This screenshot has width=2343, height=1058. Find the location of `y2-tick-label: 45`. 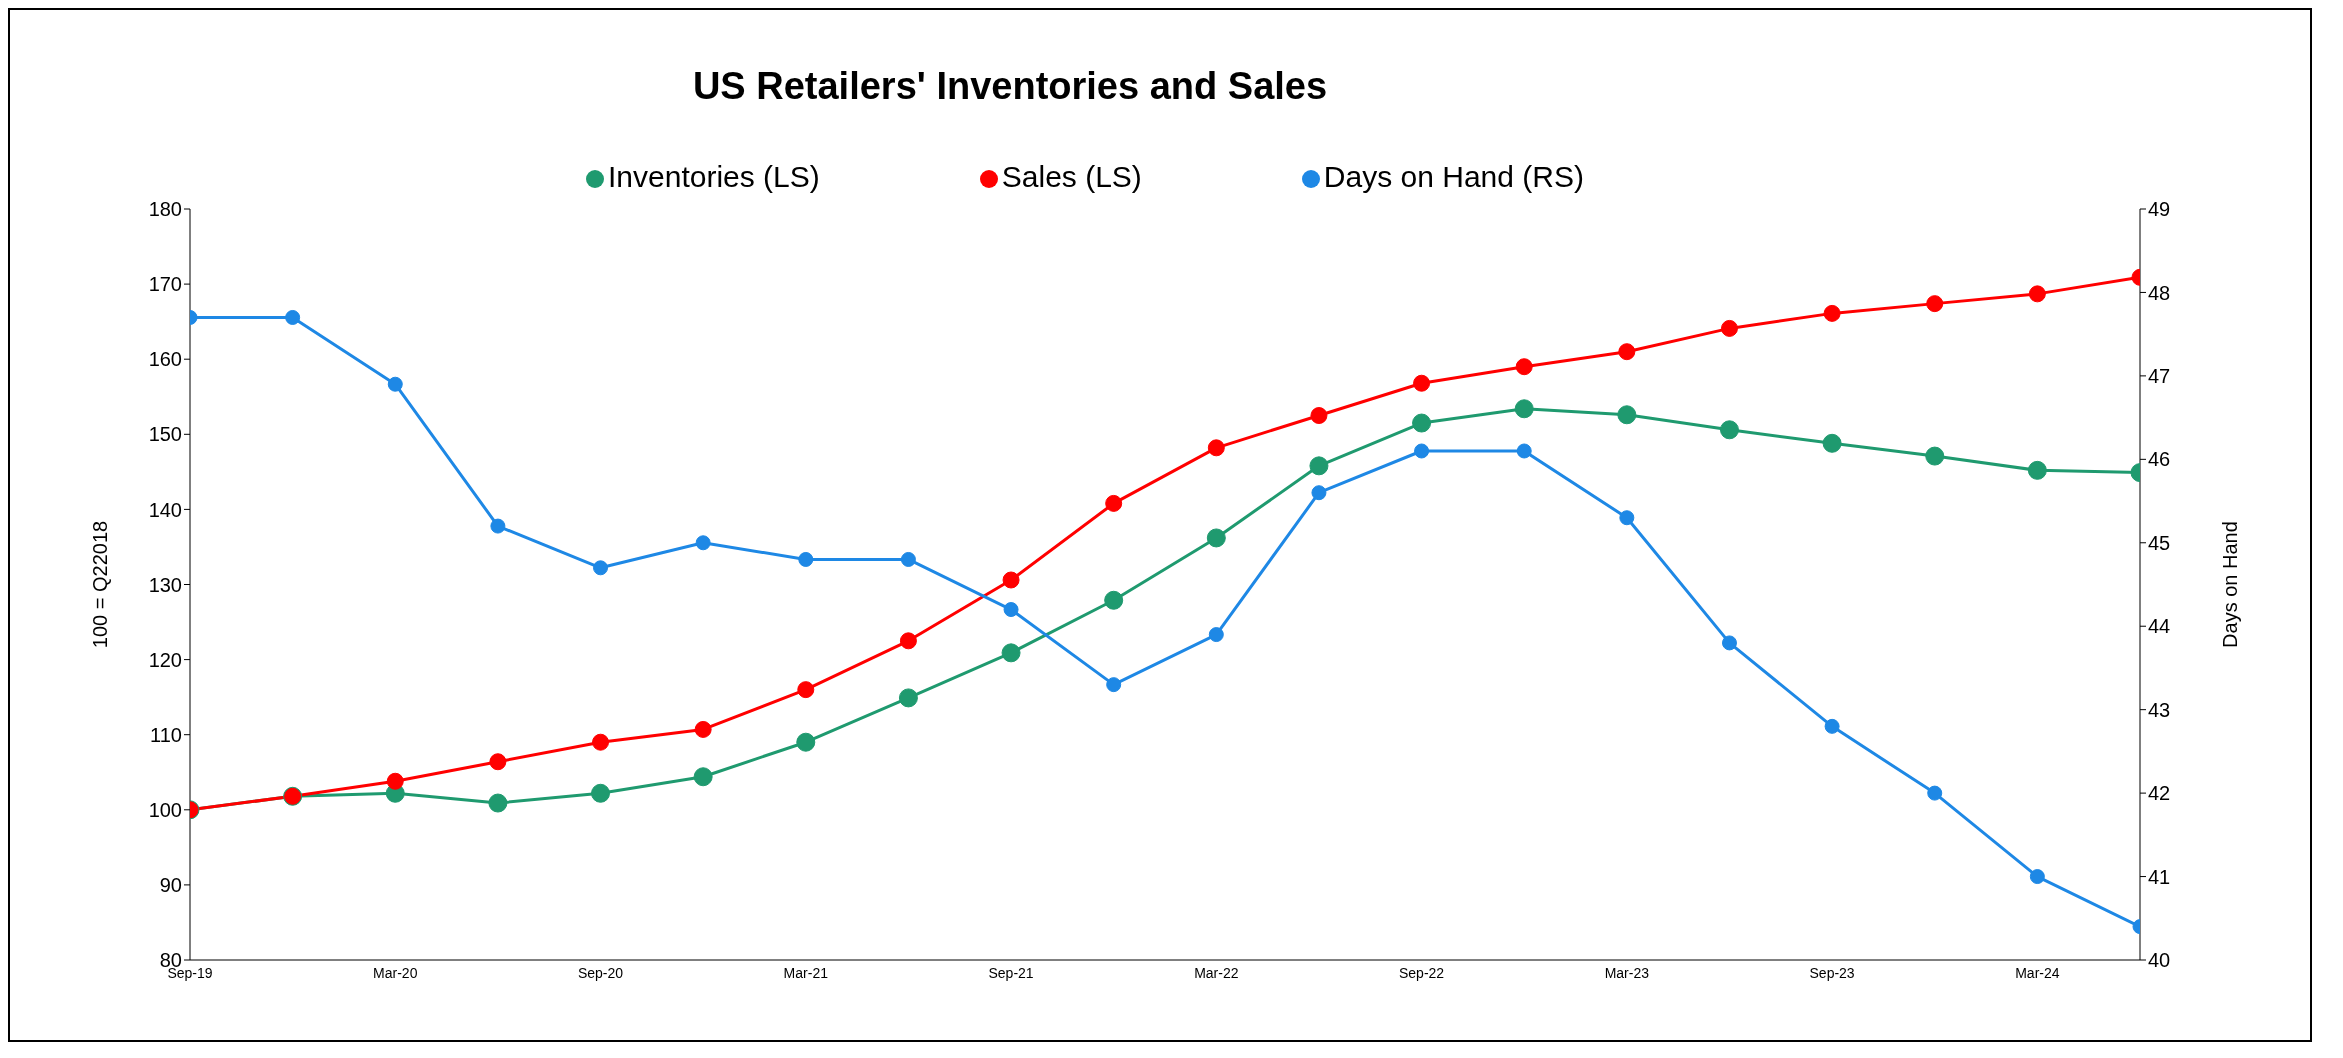

y2-tick-label: 45 is located at coordinates (2159, 542).